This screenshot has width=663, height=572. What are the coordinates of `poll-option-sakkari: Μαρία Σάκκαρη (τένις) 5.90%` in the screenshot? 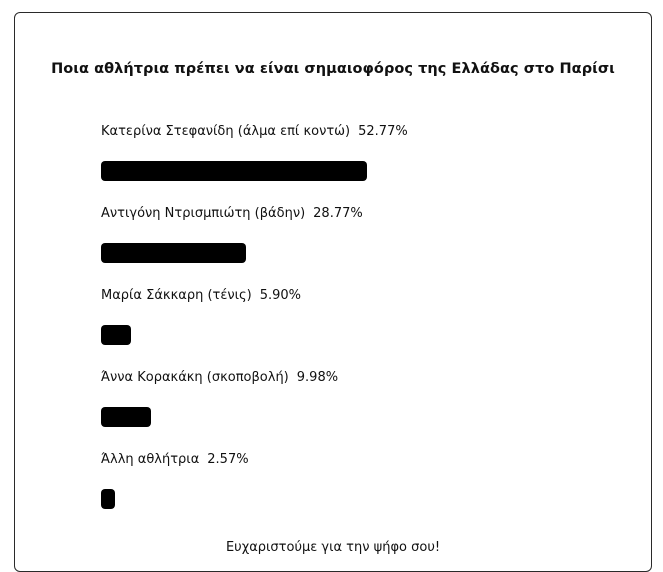 It's located at (341, 316).